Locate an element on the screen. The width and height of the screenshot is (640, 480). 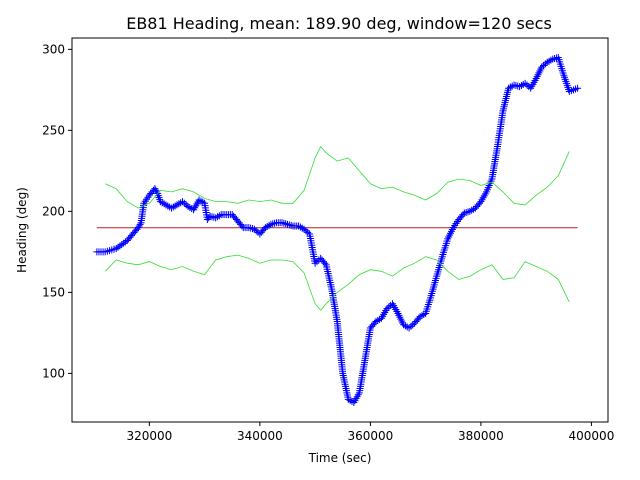
y-tick-label: 300 is located at coordinates (53, 49).